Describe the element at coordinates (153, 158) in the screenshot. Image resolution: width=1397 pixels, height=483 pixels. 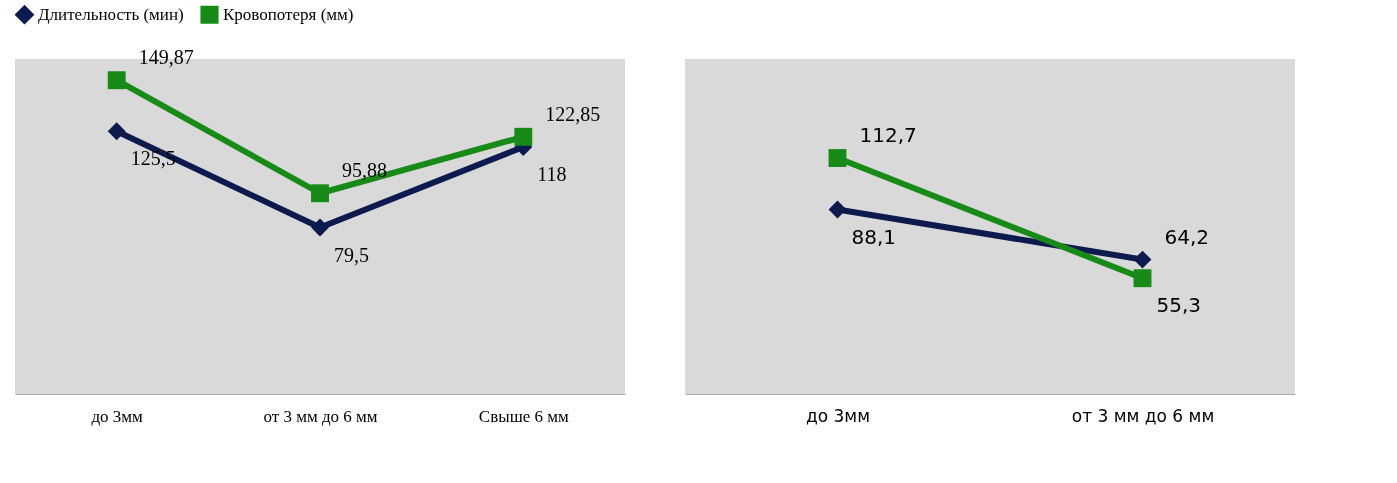
I see `data-label: 125,5` at that location.